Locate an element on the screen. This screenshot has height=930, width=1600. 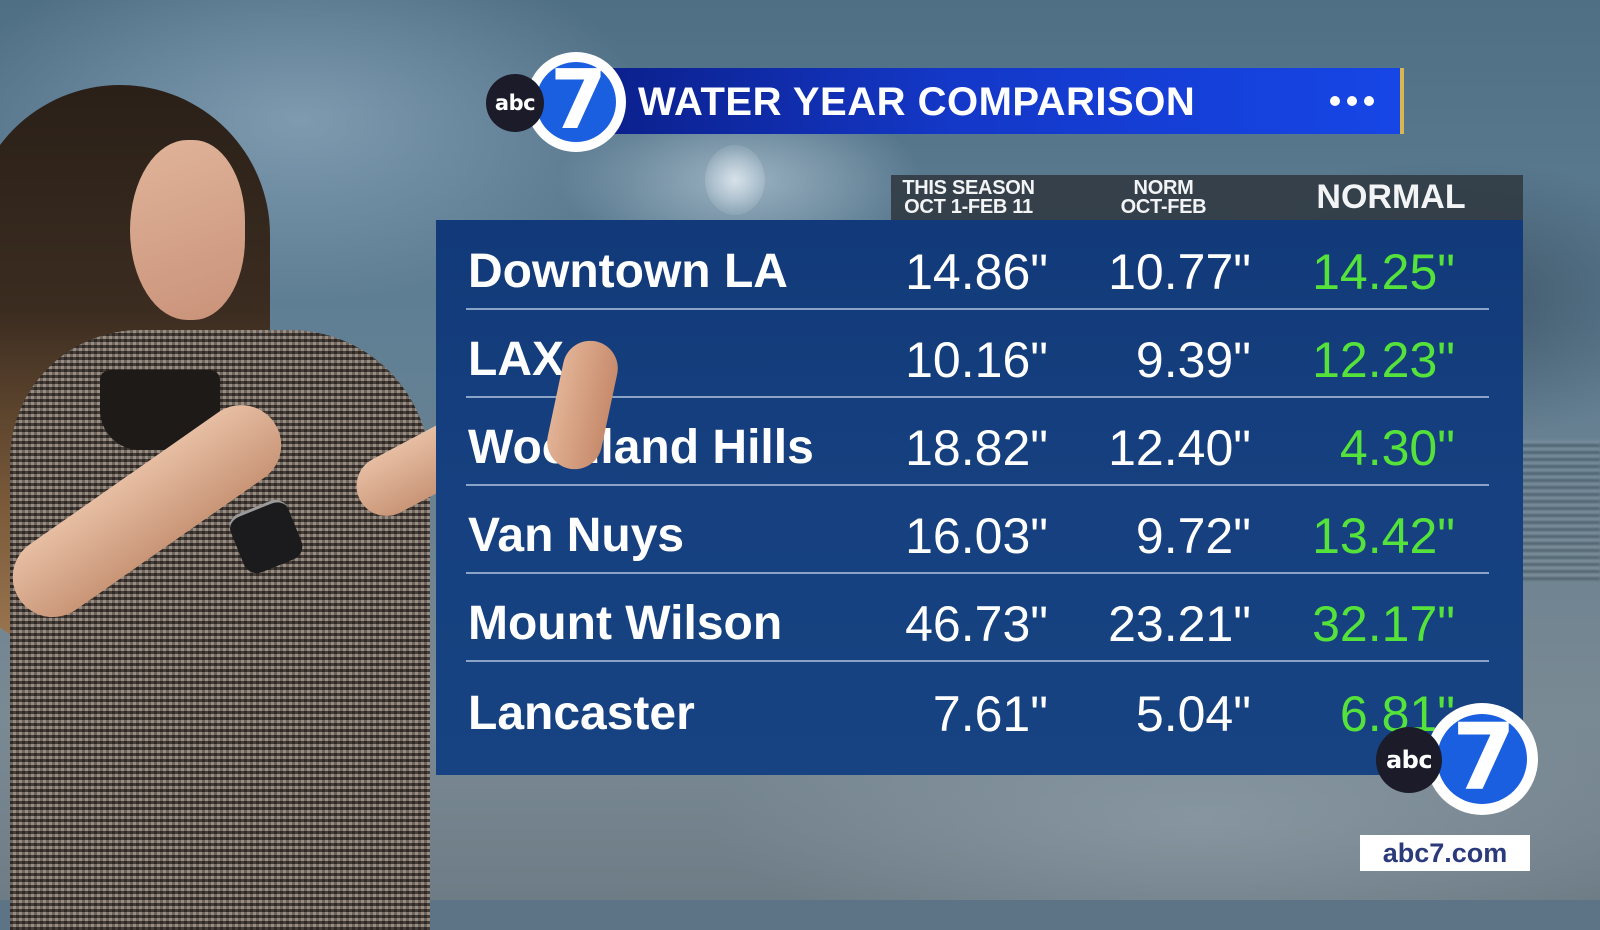
location-name: Woodland Hills is located at coordinates (641, 447).